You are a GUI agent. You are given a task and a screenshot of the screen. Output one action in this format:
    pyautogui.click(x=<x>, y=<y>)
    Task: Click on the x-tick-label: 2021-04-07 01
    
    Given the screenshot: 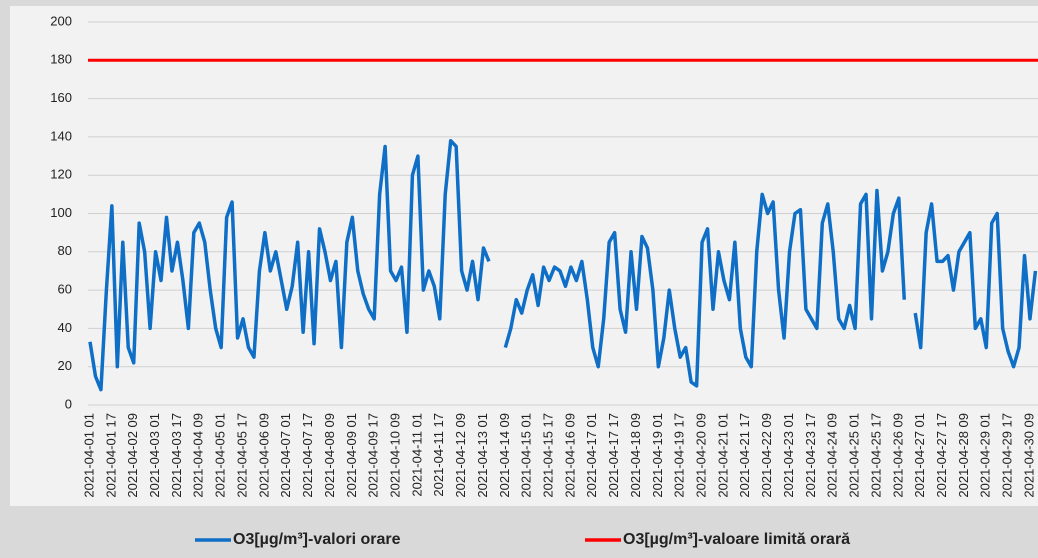 What is the action you would take?
    pyautogui.click(x=285, y=455)
    